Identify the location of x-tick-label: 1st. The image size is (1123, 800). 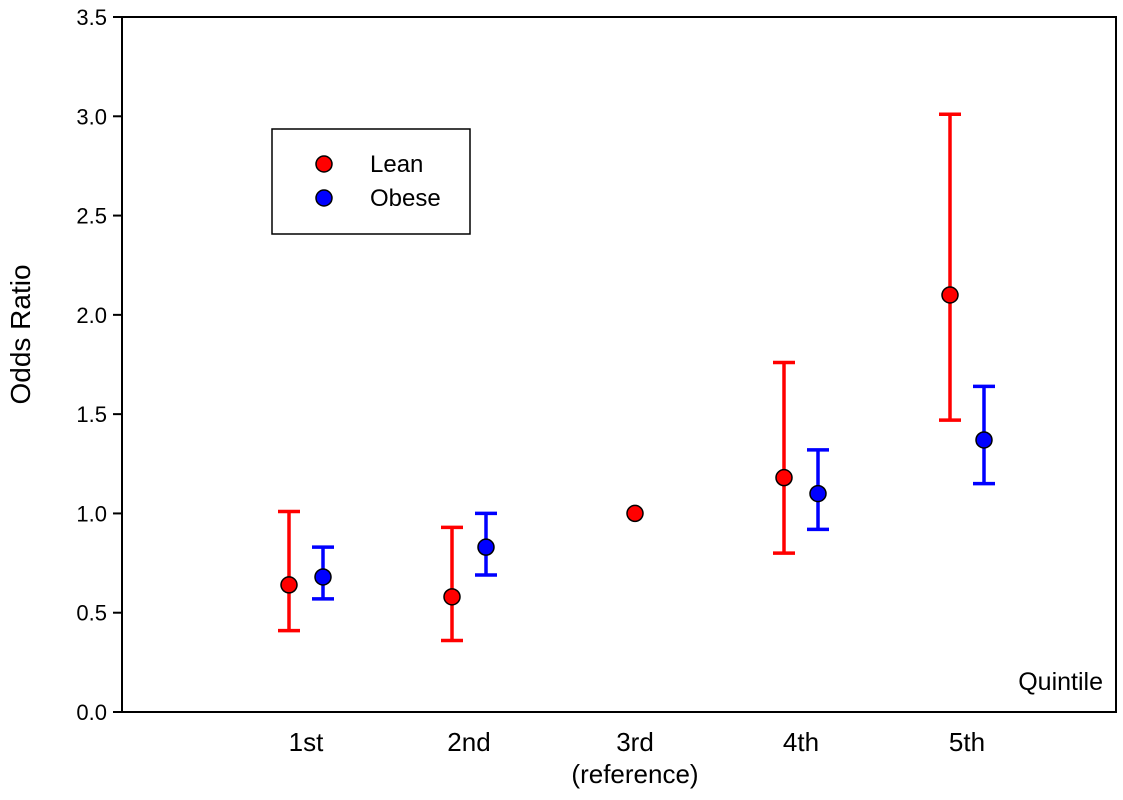
(306, 742).